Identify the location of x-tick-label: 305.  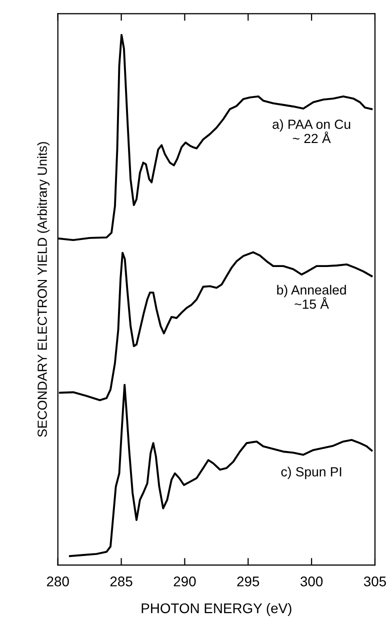
(375, 581).